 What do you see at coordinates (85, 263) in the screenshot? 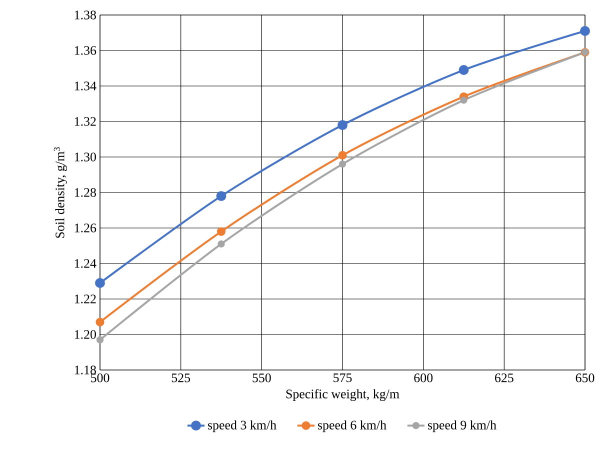
I see `y-tick-label: 1.24` at bounding box center [85, 263].